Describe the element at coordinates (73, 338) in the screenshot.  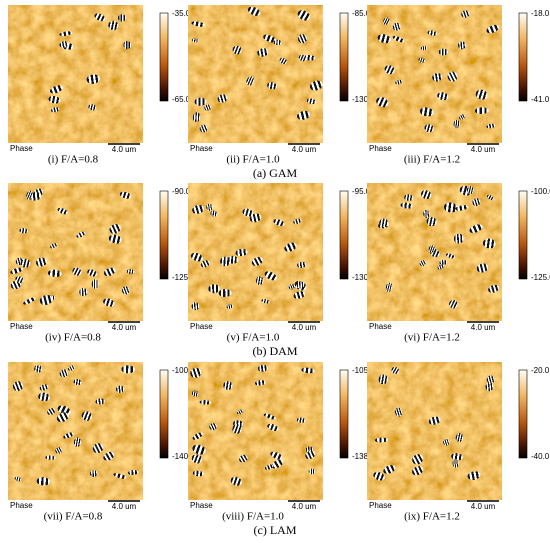
I see `panel-caption: (iv) F/A=0.8` at that location.